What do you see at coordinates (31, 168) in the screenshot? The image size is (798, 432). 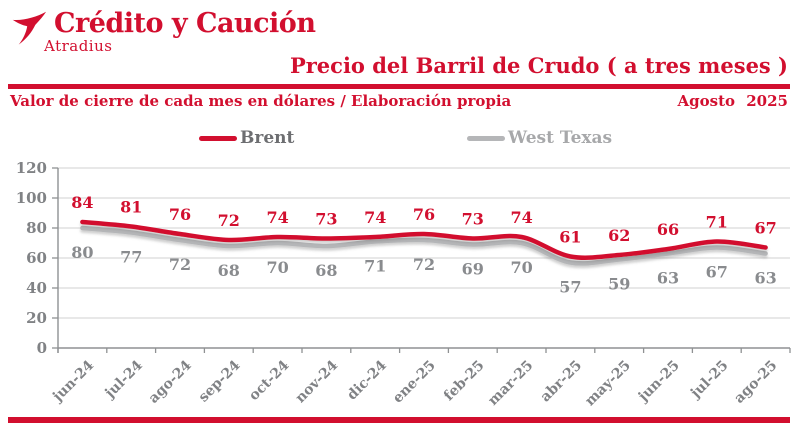 I see `y-axis-label: 120` at bounding box center [31, 168].